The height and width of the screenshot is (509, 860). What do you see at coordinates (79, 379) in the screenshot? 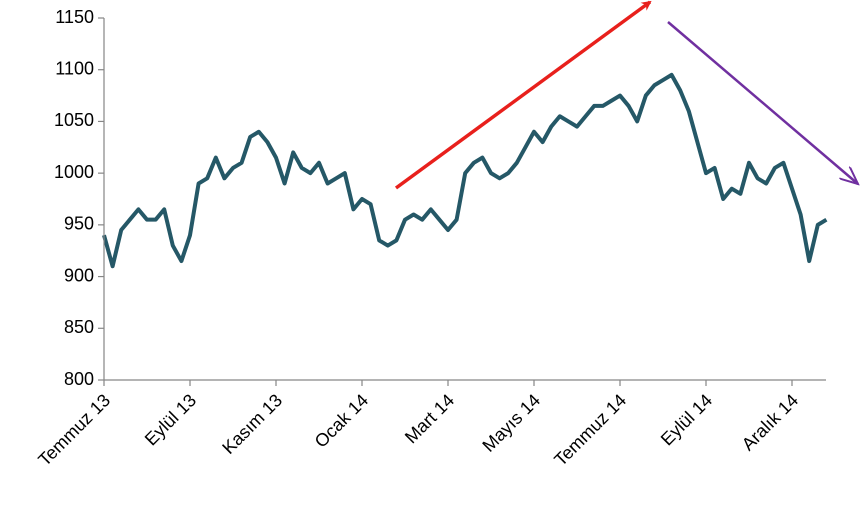
I see `y-tick-label: 800` at bounding box center [79, 379].